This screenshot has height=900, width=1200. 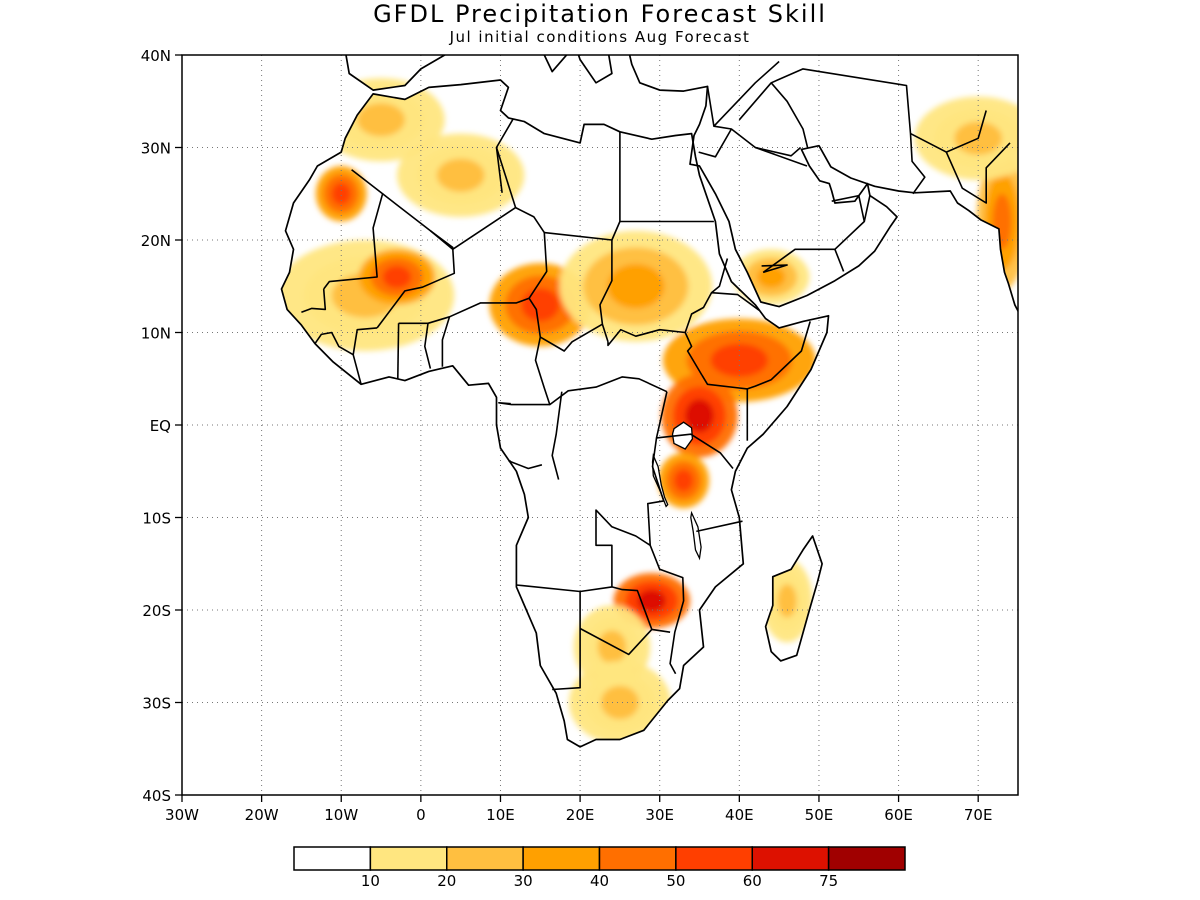 What do you see at coordinates (381, 120) in the screenshot?
I see `skill-region-algeria-n` at bounding box center [381, 120].